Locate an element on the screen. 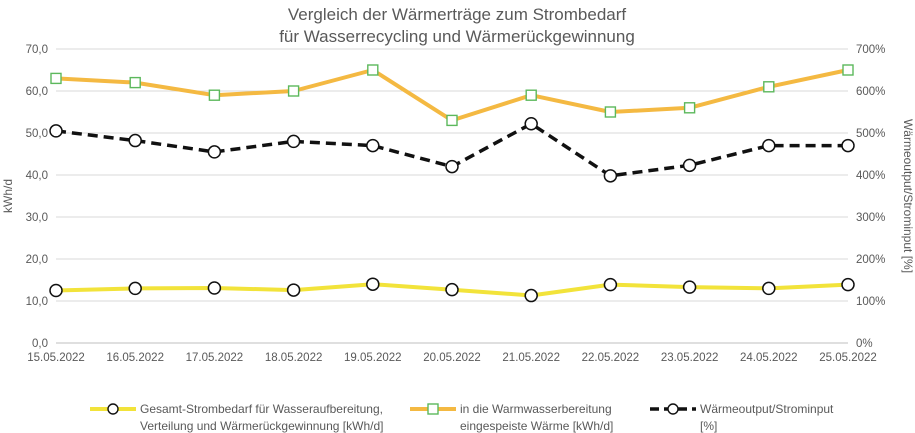 Image resolution: width=915 pixels, height=433 pixels. x-tick-label: 19.05.2022 is located at coordinates (373, 358).